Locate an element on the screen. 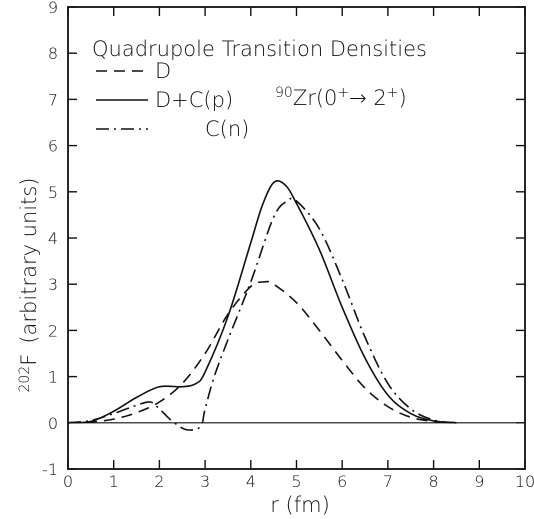  chart-title: Quadrupole Transition Densities is located at coordinates (259, 49).